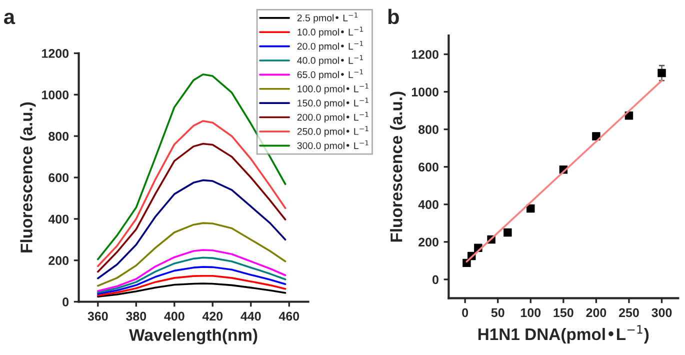 This screenshot has width=685, height=355. What do you see at coordinates (330, 60) in the screenshot?
I see `legend-label: 40.0 pmol• L$^{−1}$` at bounding box center [330, 60].